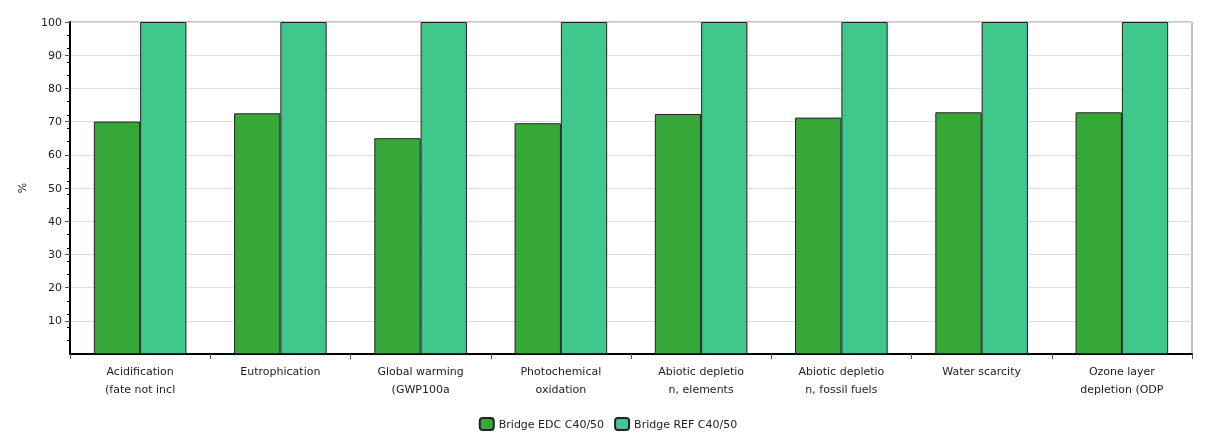 This screenshot has height=446, width=1217. I want to click on y-tick-label: 40, so click(55, 221).